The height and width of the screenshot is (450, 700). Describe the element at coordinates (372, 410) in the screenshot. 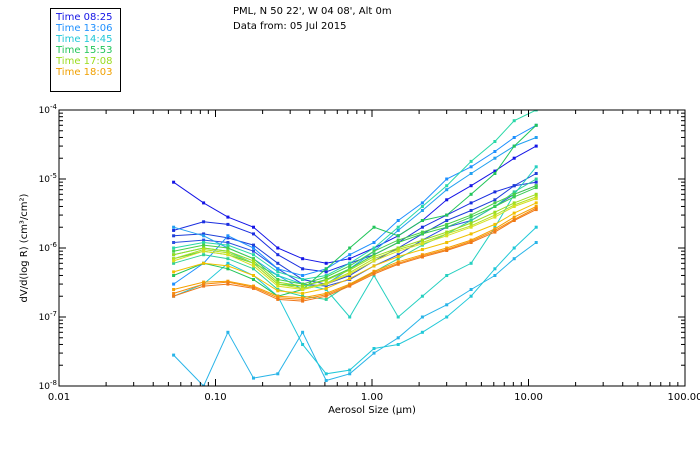

I see `x-axis-label: Aerosol Size (μm)` at that location.